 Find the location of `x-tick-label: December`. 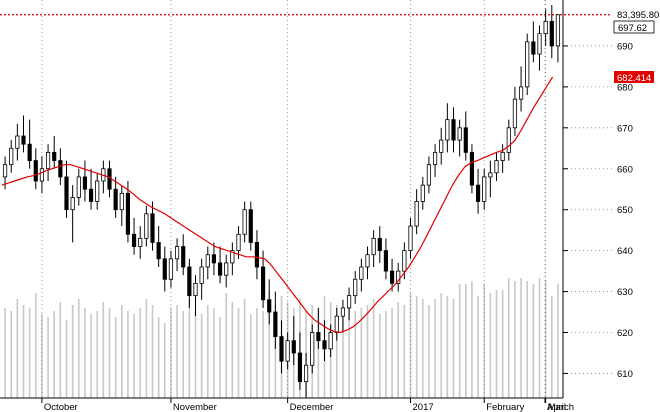

x-tick-label: December is located at coordinates (312, 407).